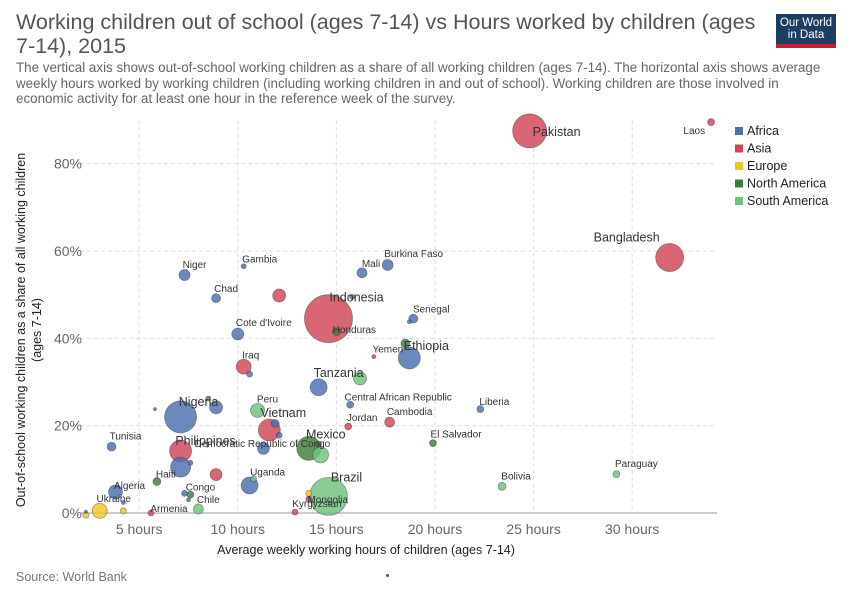  Describe the element at coordinates (557, 132) in the screenshot. I see `label-pakistan: Pakistan` at that location.